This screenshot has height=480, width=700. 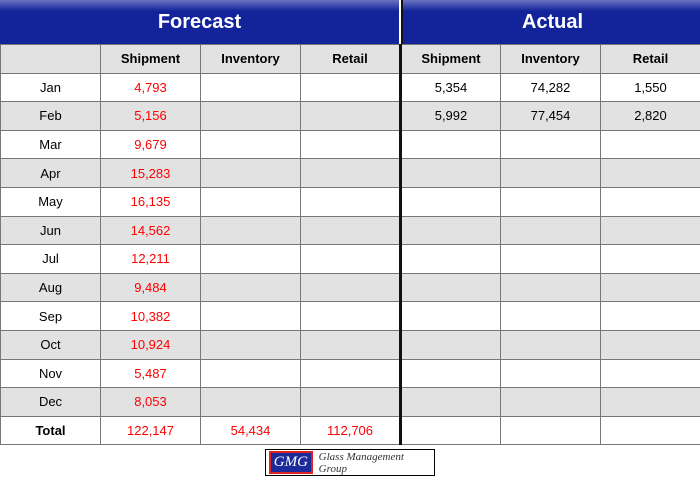 I want to click on table-cell: 5,156, so click(x=150, y=116).